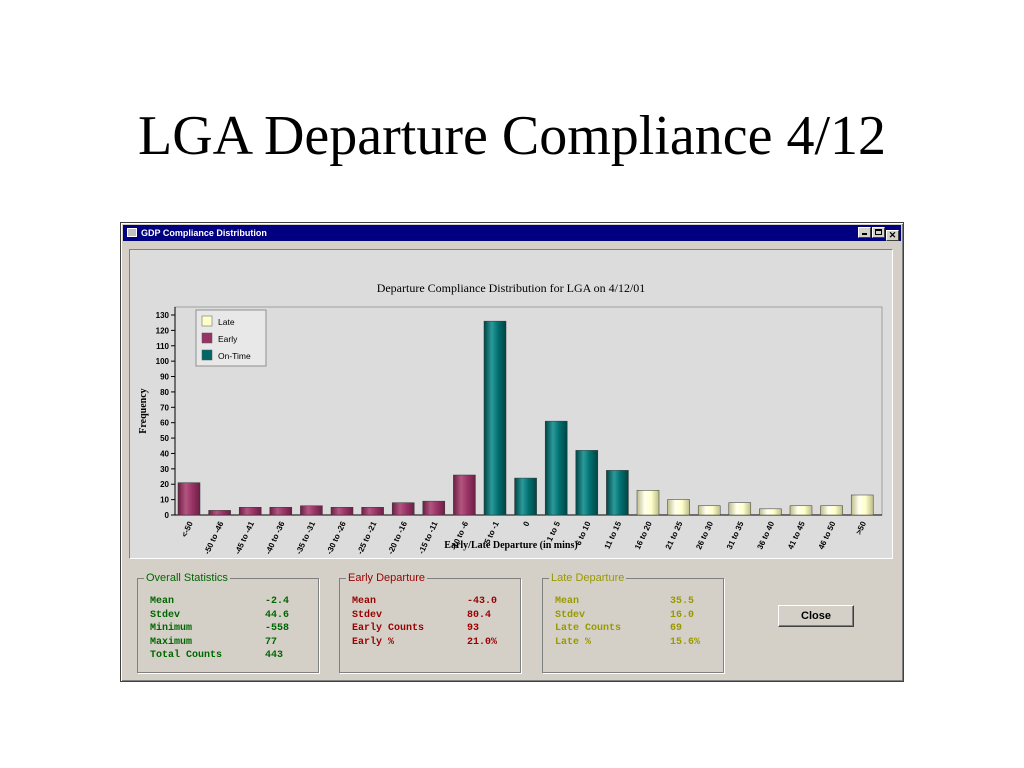 The image size is (1024, 768). What do you see at coordinates (132, 232) in the screenshot?
I see `app-icon` at bounding box center [132, 232].